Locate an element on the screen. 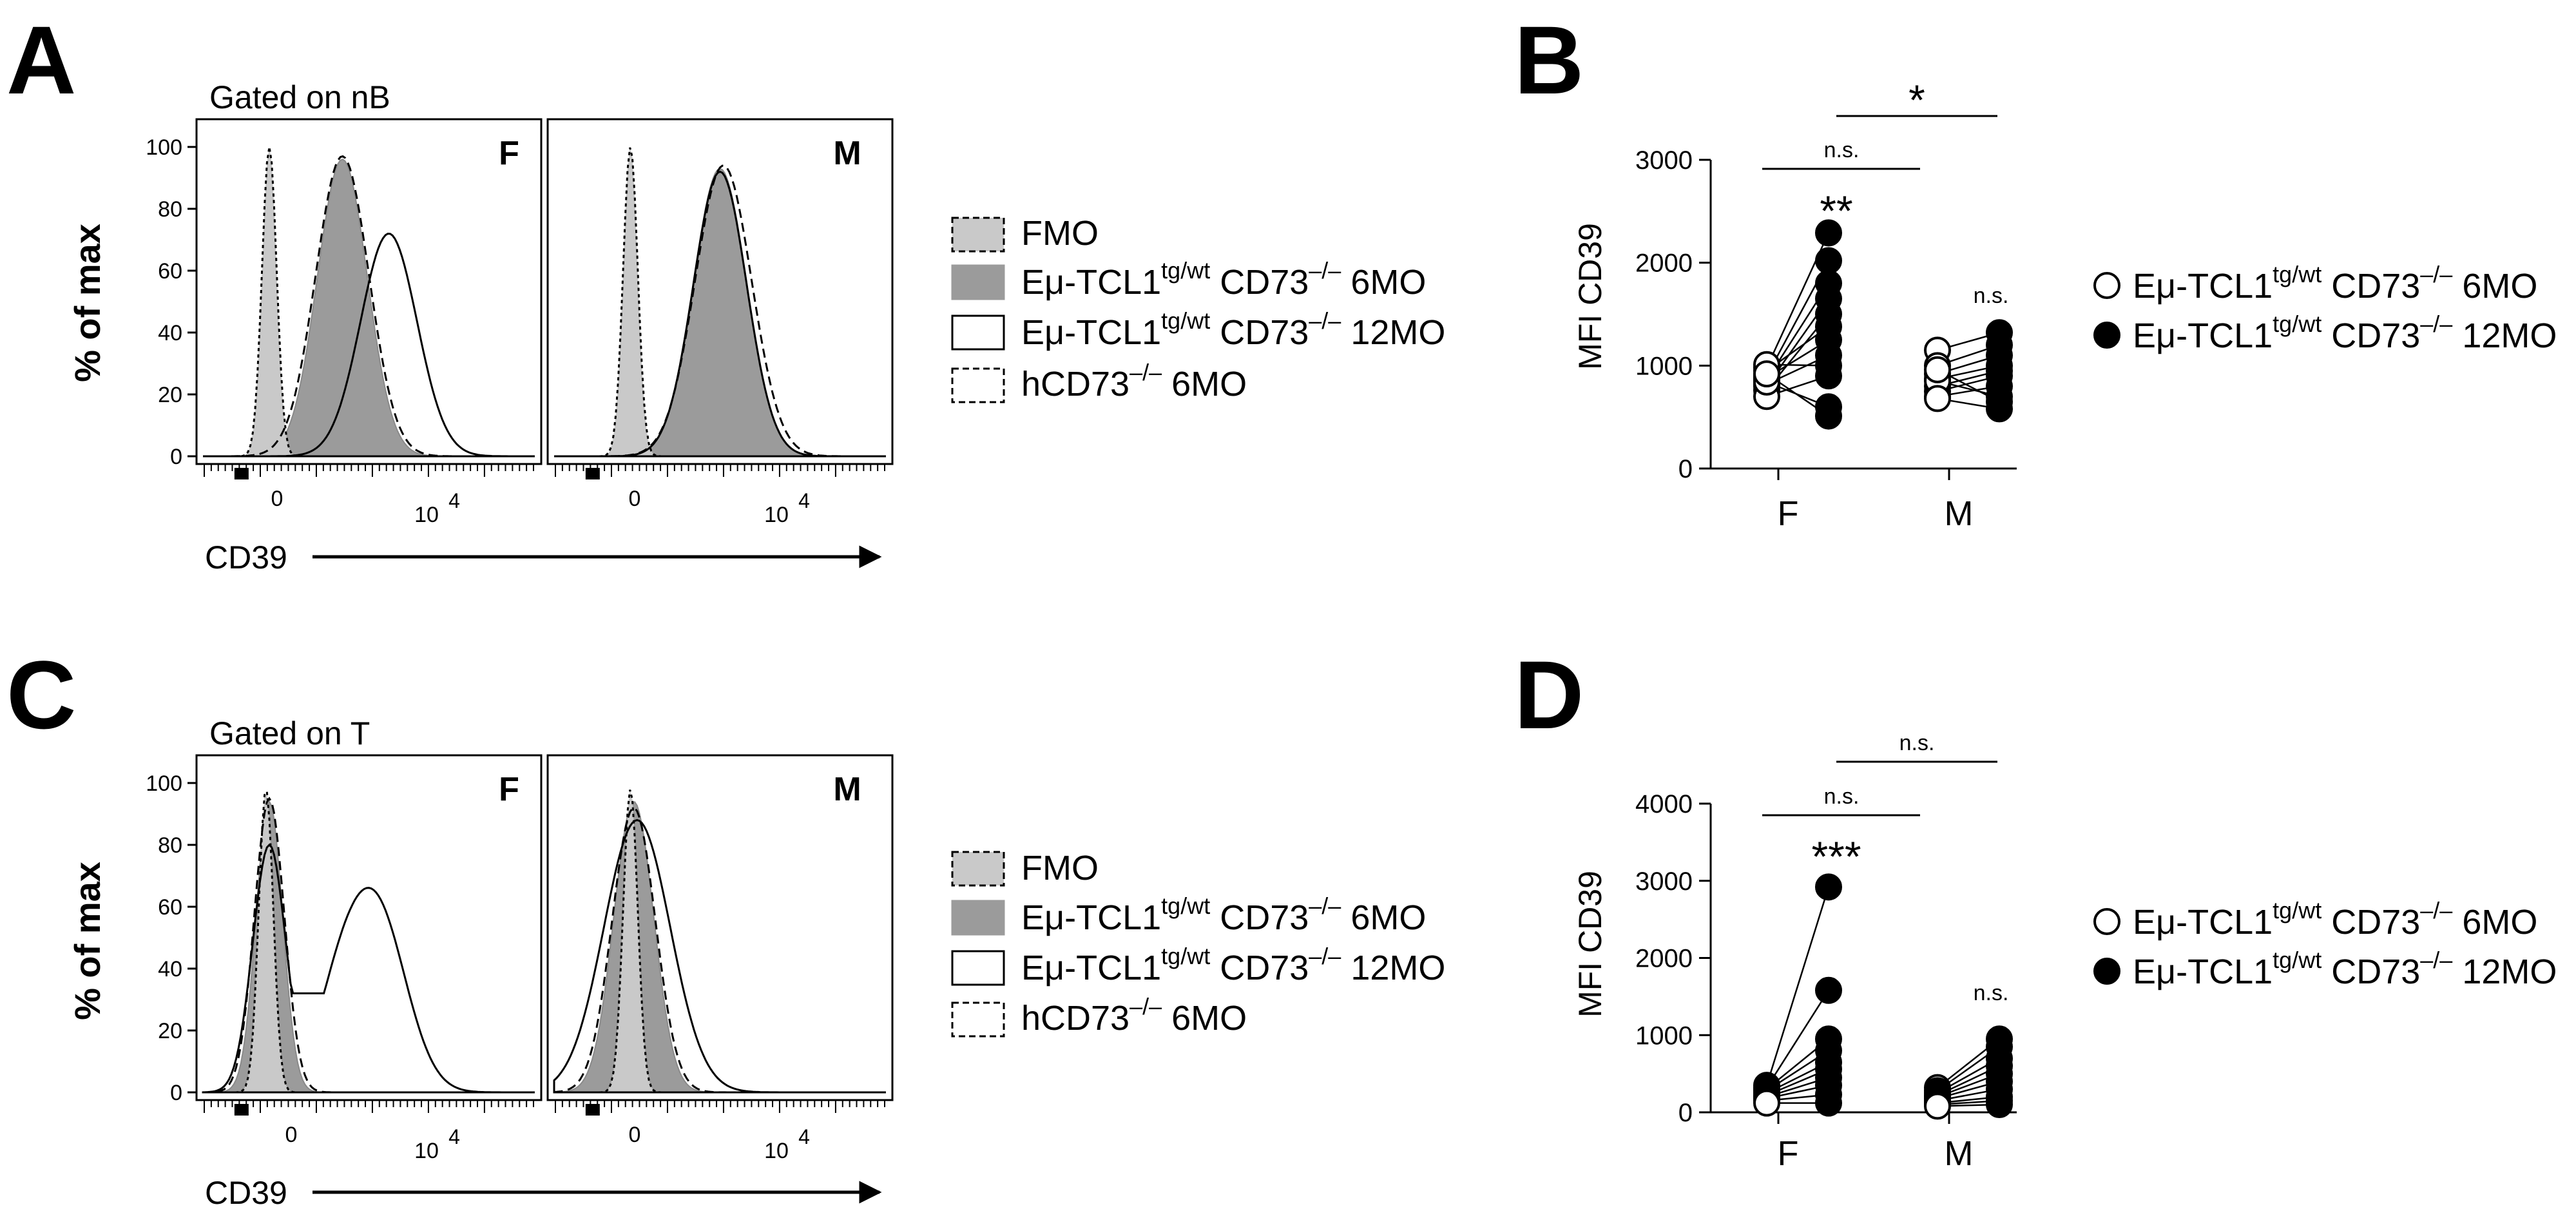 The width and height of the screenshot is (2576, 1218). panel-letter-a: A is located at coordinates (41, 60).